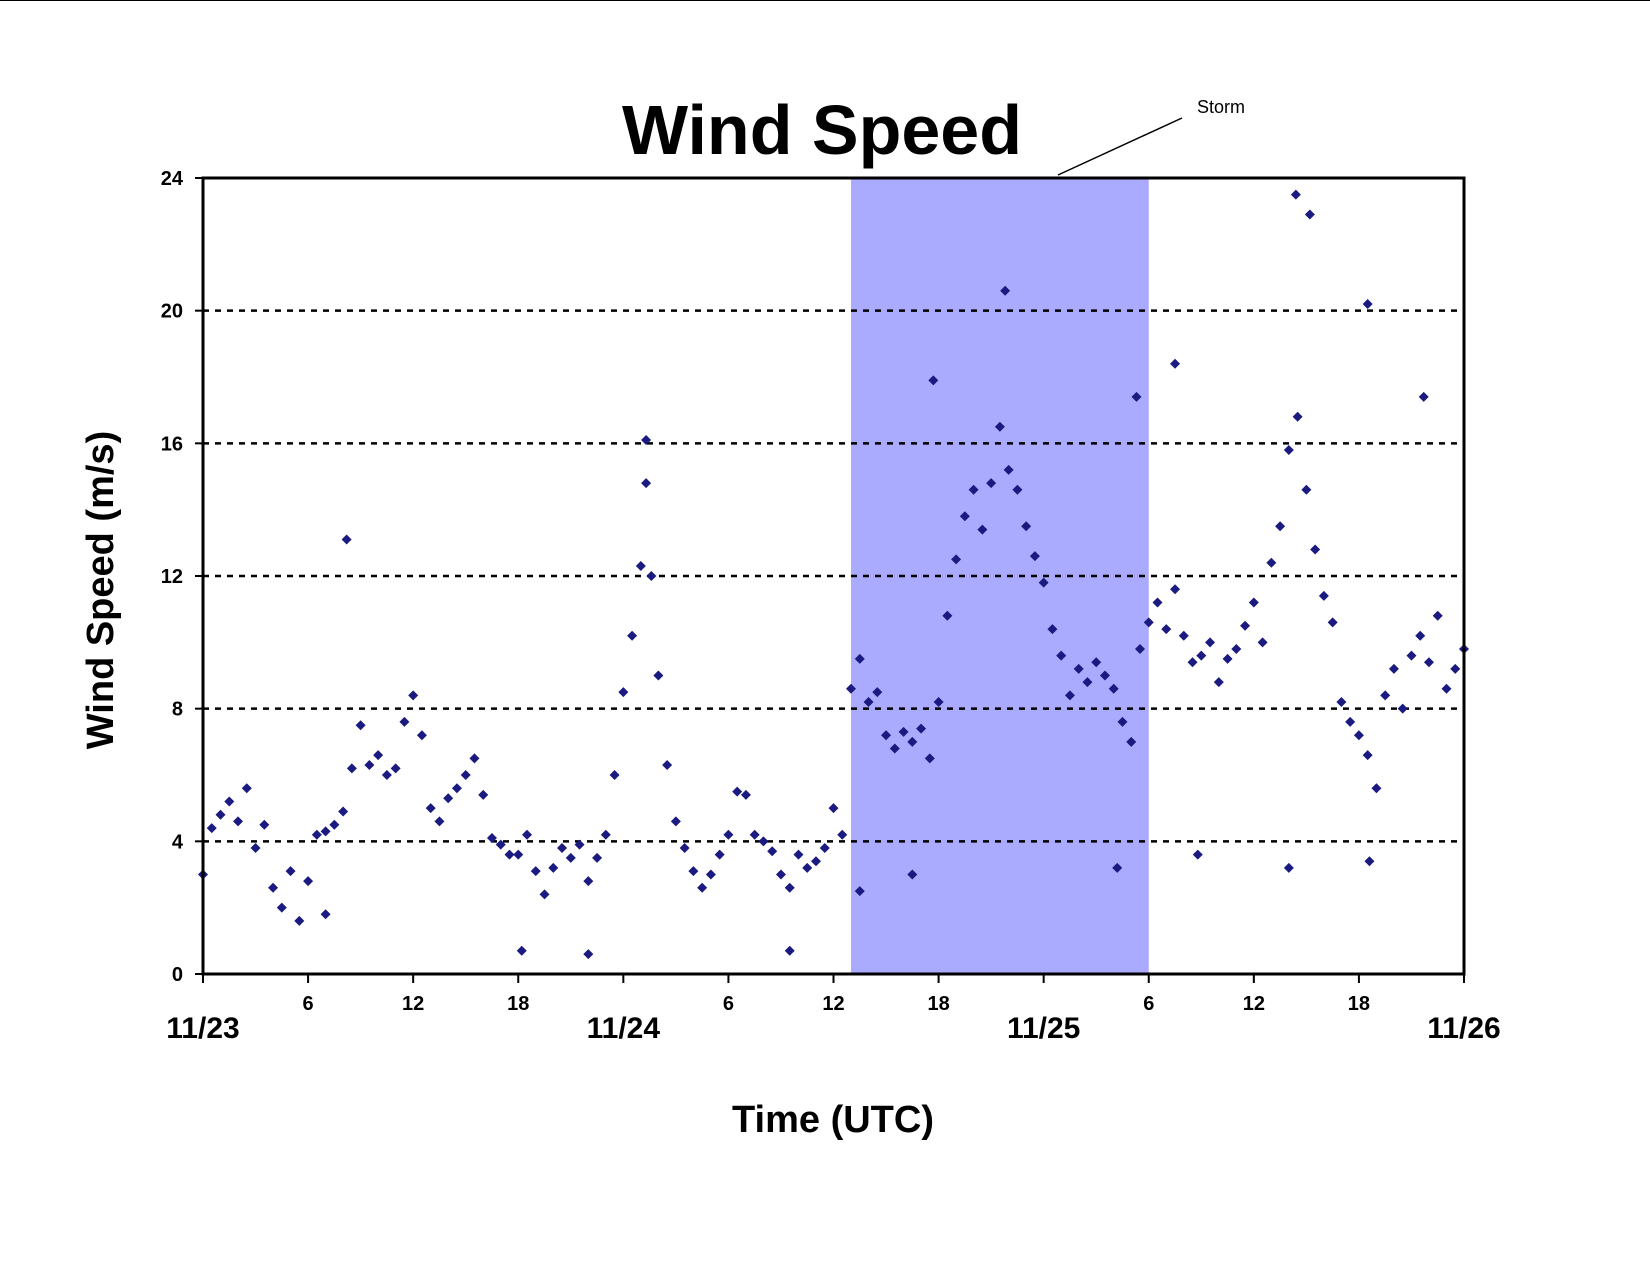 This screenshot has height=1275, width=1650. Describe the element at coordinates (1221, 107) in the screenshot. I see `storm-annotation: Storm` at that location.